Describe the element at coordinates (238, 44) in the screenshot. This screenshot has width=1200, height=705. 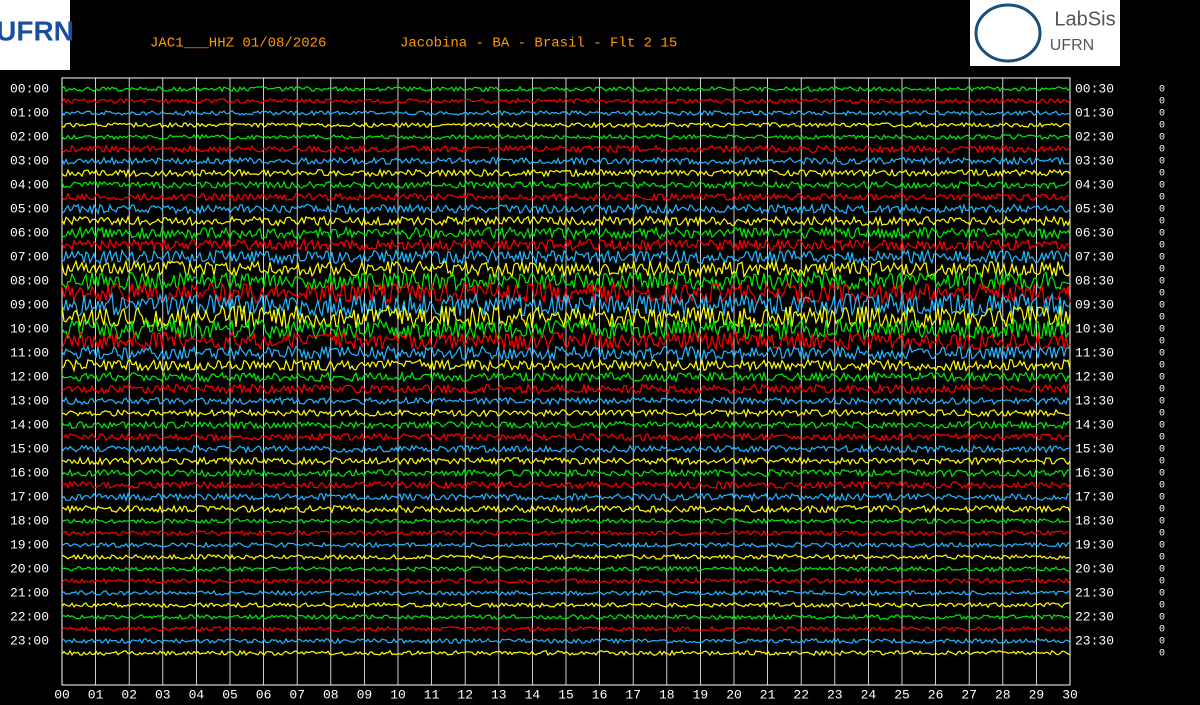
I see `chart-title: JAC1___HHZ 01/08/2026` at that location.